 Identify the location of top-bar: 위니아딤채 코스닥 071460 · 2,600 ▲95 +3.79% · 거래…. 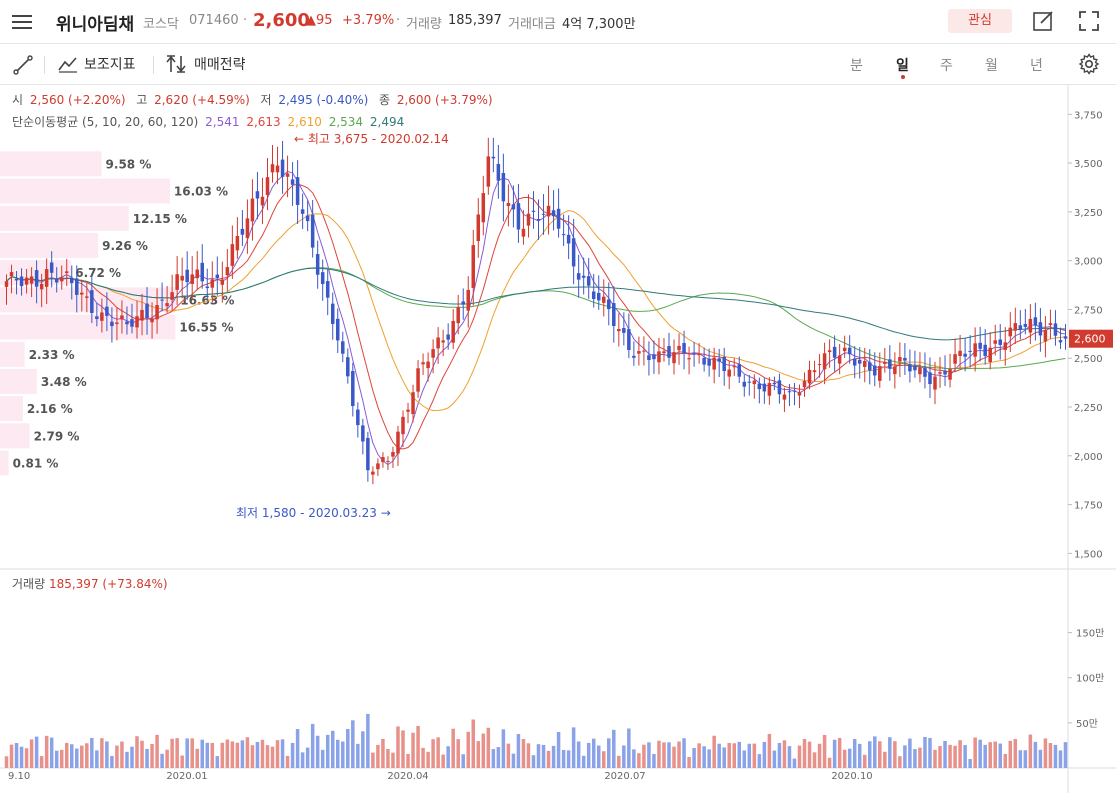
(558, 22).